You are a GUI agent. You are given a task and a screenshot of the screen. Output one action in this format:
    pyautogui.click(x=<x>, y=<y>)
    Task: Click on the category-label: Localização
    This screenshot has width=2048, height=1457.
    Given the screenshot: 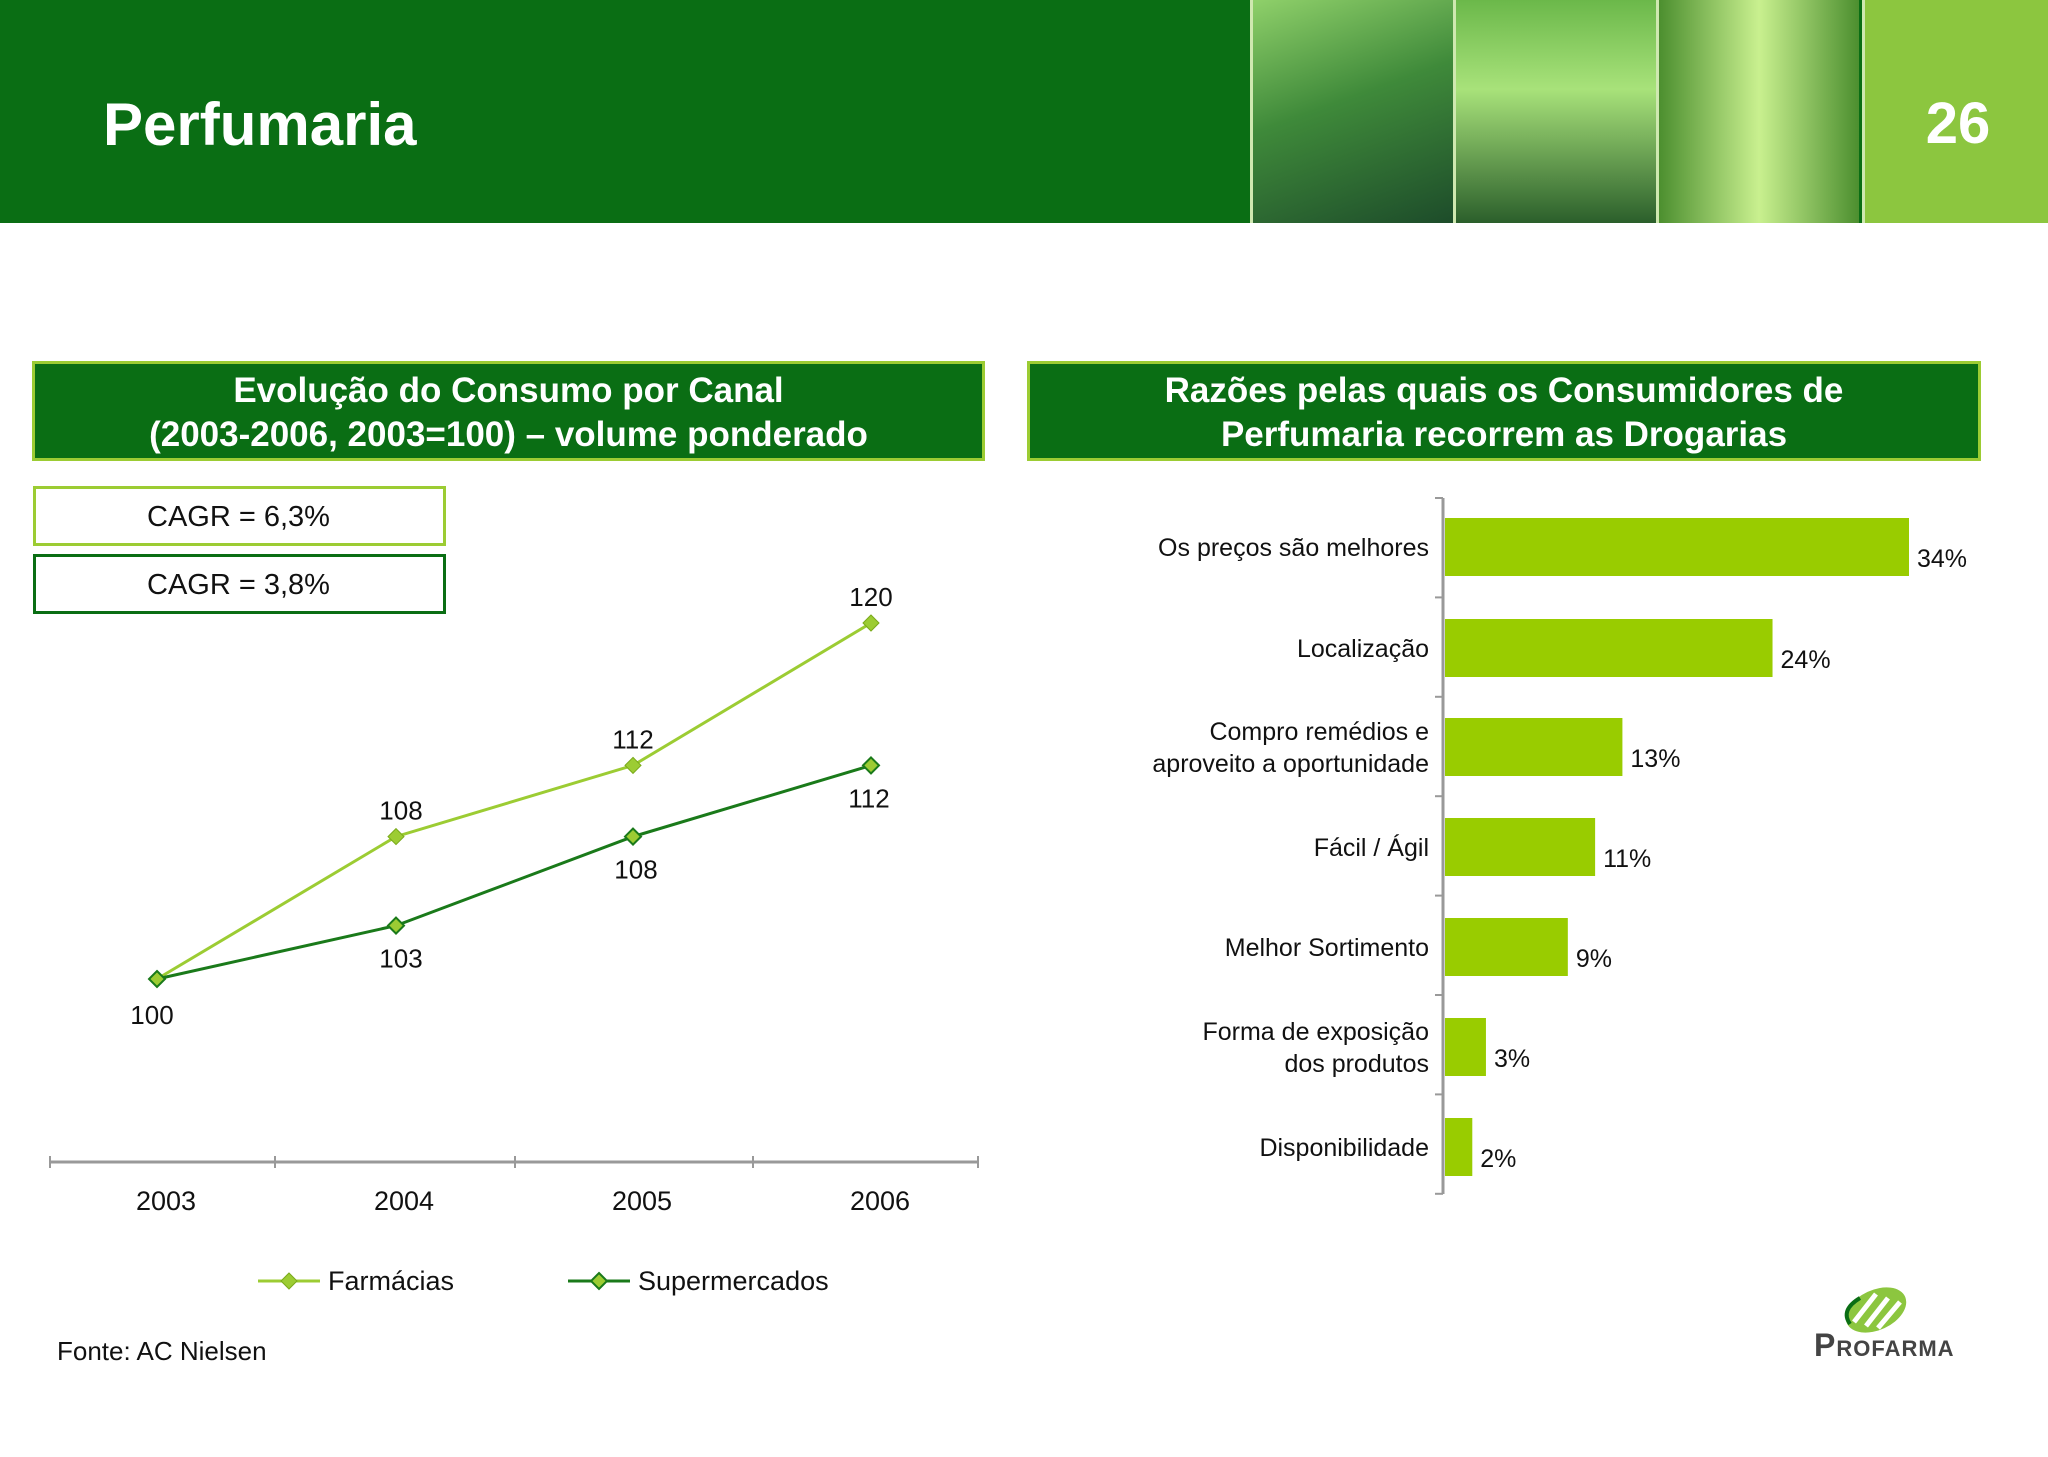 What is the action you would take?
    pyautogui.click(x=1363, y=649)
    